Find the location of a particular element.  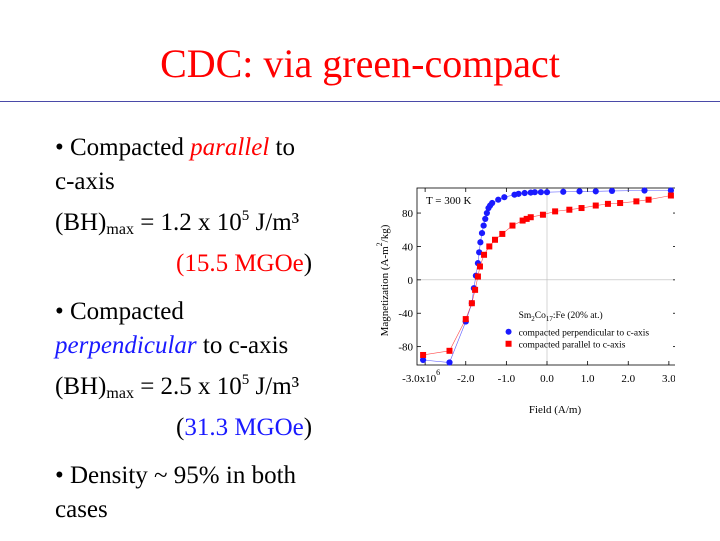

emphasis-perpendicular: perpendicular is located at coordinates (126, 345).